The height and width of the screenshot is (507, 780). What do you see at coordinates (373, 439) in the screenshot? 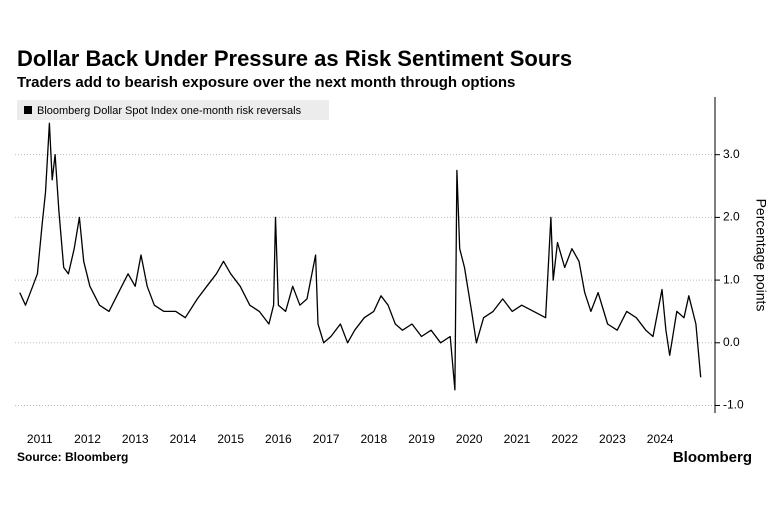
I see `x-tick-label: 2018` at bounding box center [373, 439].